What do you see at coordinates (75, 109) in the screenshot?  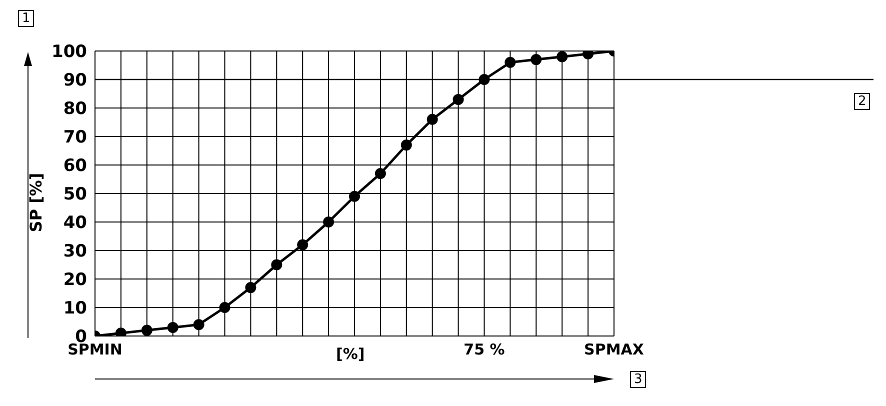 I see `y-tick-label: 80` at bounding box center [75, 109].